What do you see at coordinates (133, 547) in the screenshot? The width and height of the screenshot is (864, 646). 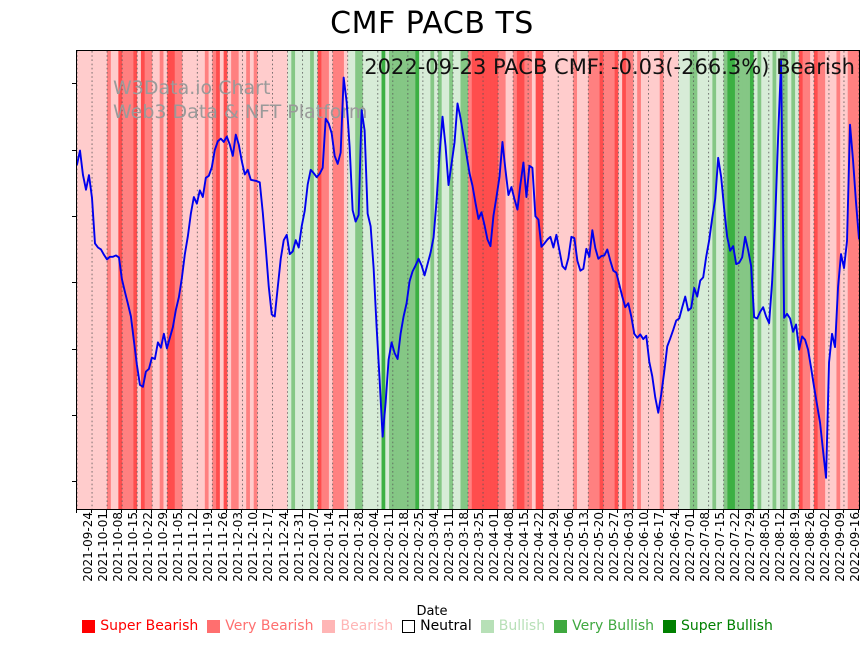 I see `x-tick-label: 2021-10-15` at bounding box center [133, 547].